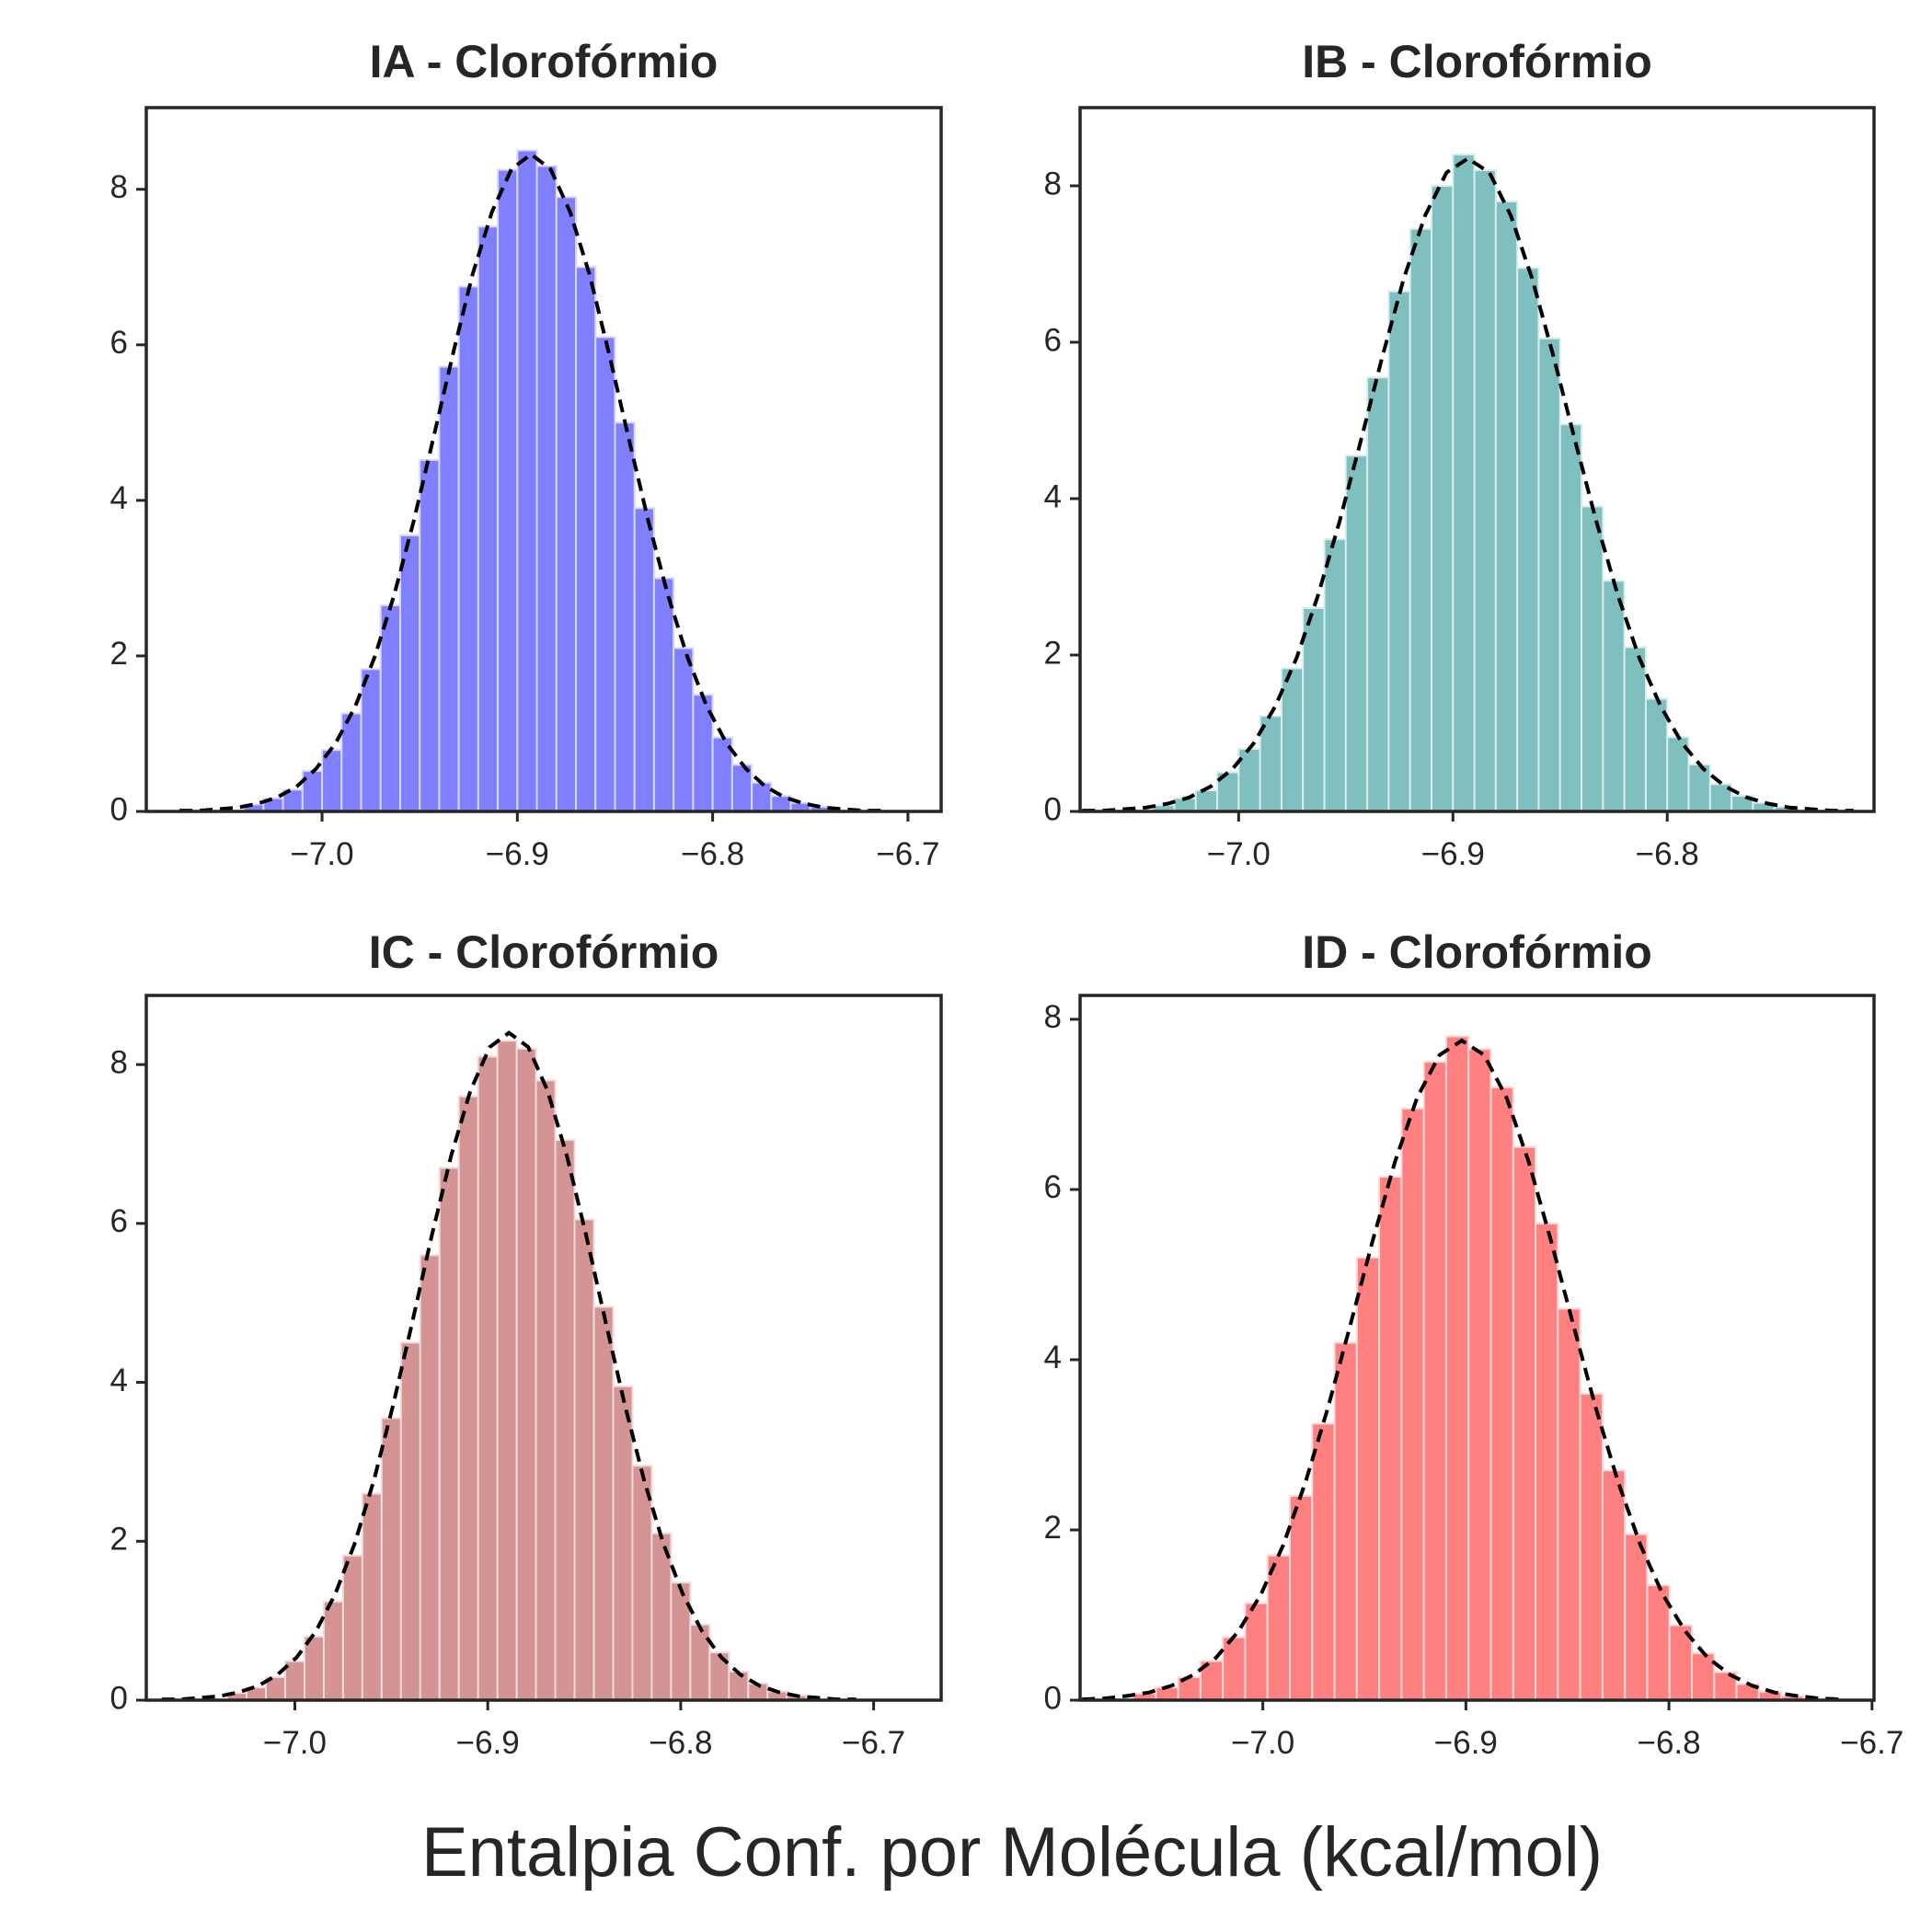 This screenshot has width=1932, height=1932. Describe the element at coordinates (544, 952) in the screenshot. I see `subplot-title: IC - Clorofórmio` at that location.